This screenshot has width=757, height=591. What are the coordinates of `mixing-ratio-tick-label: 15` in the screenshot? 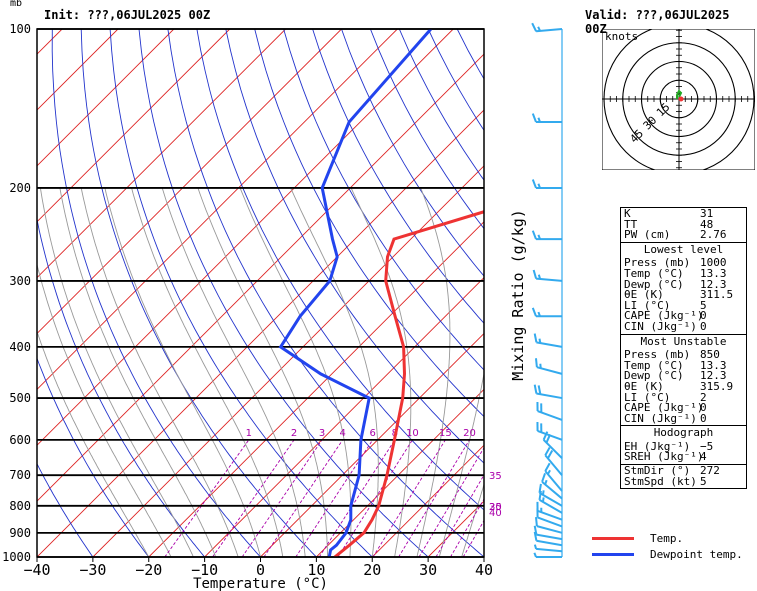 It's located at (445, 433).